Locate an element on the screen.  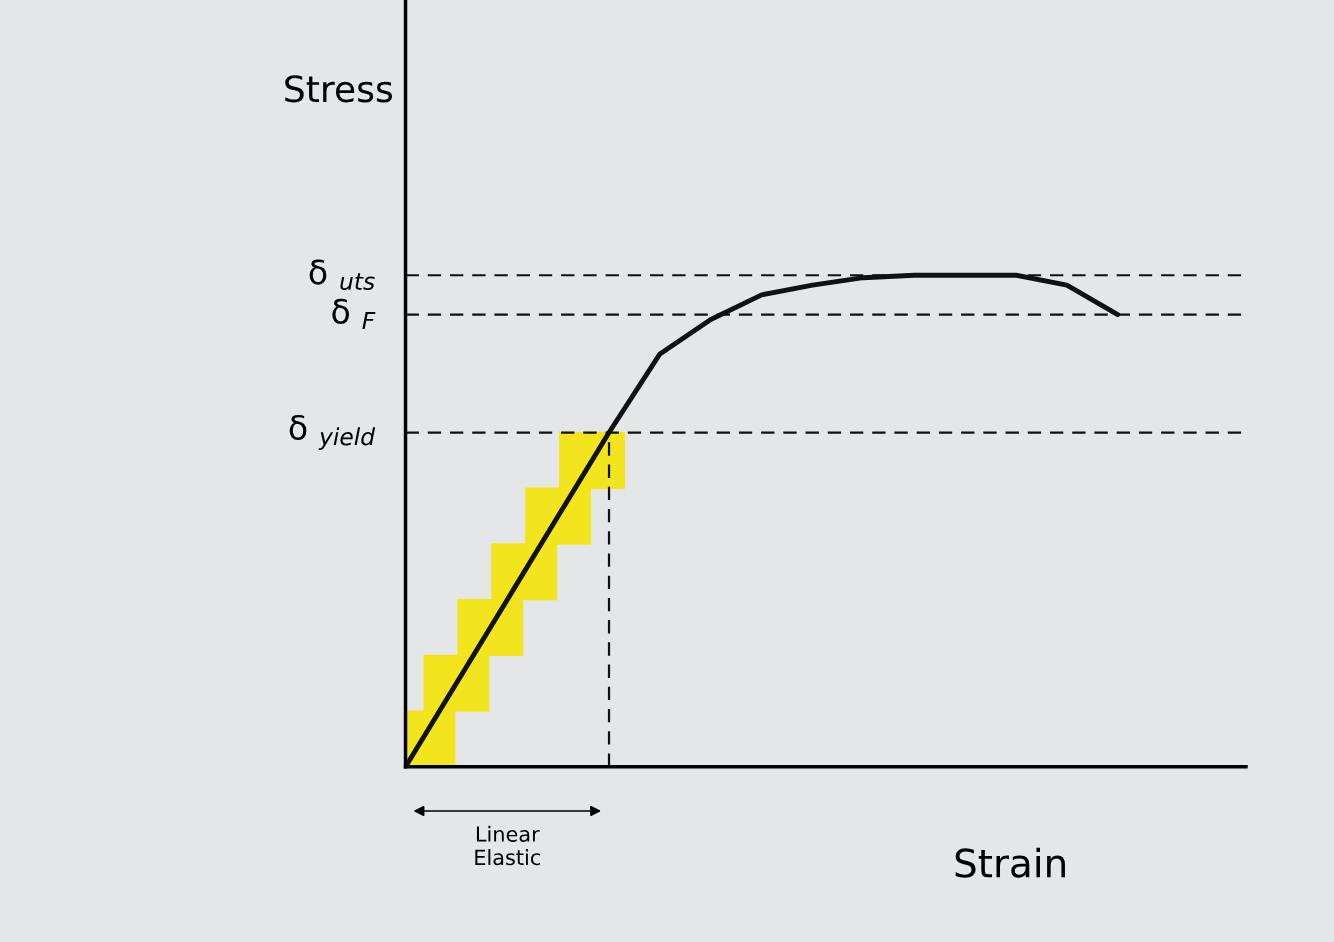
text: Linear Elastic is located at coordinates (507, 845).